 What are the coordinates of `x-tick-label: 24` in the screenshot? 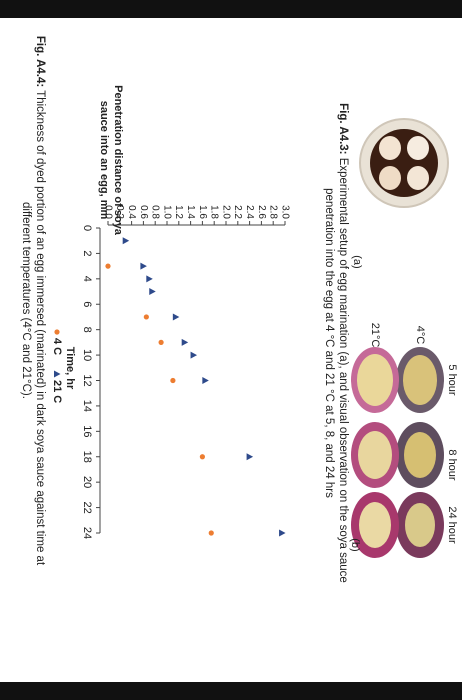 It's located at (87, 533).